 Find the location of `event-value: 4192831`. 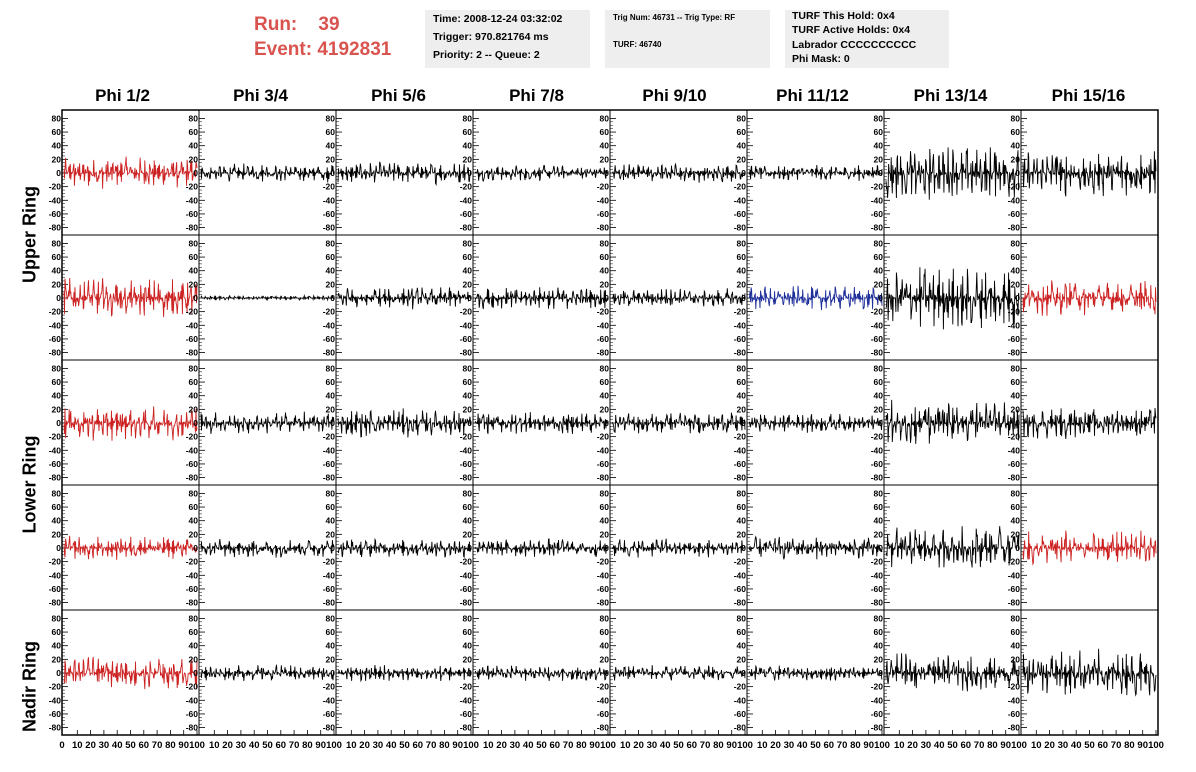

event-value: 4192831 is located at coordinates (354, 49).